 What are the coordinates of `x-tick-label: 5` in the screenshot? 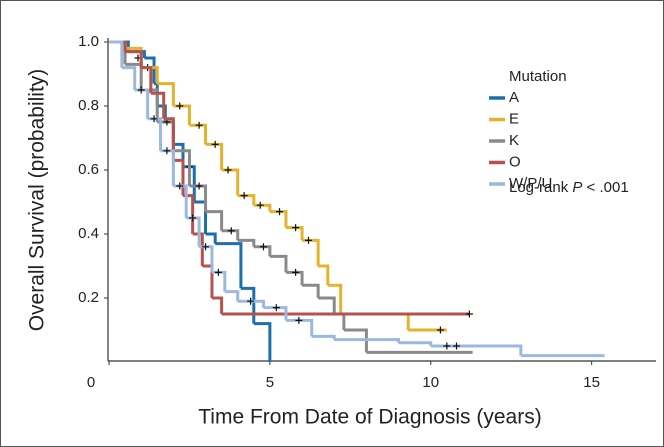 It's located at (270, 382).